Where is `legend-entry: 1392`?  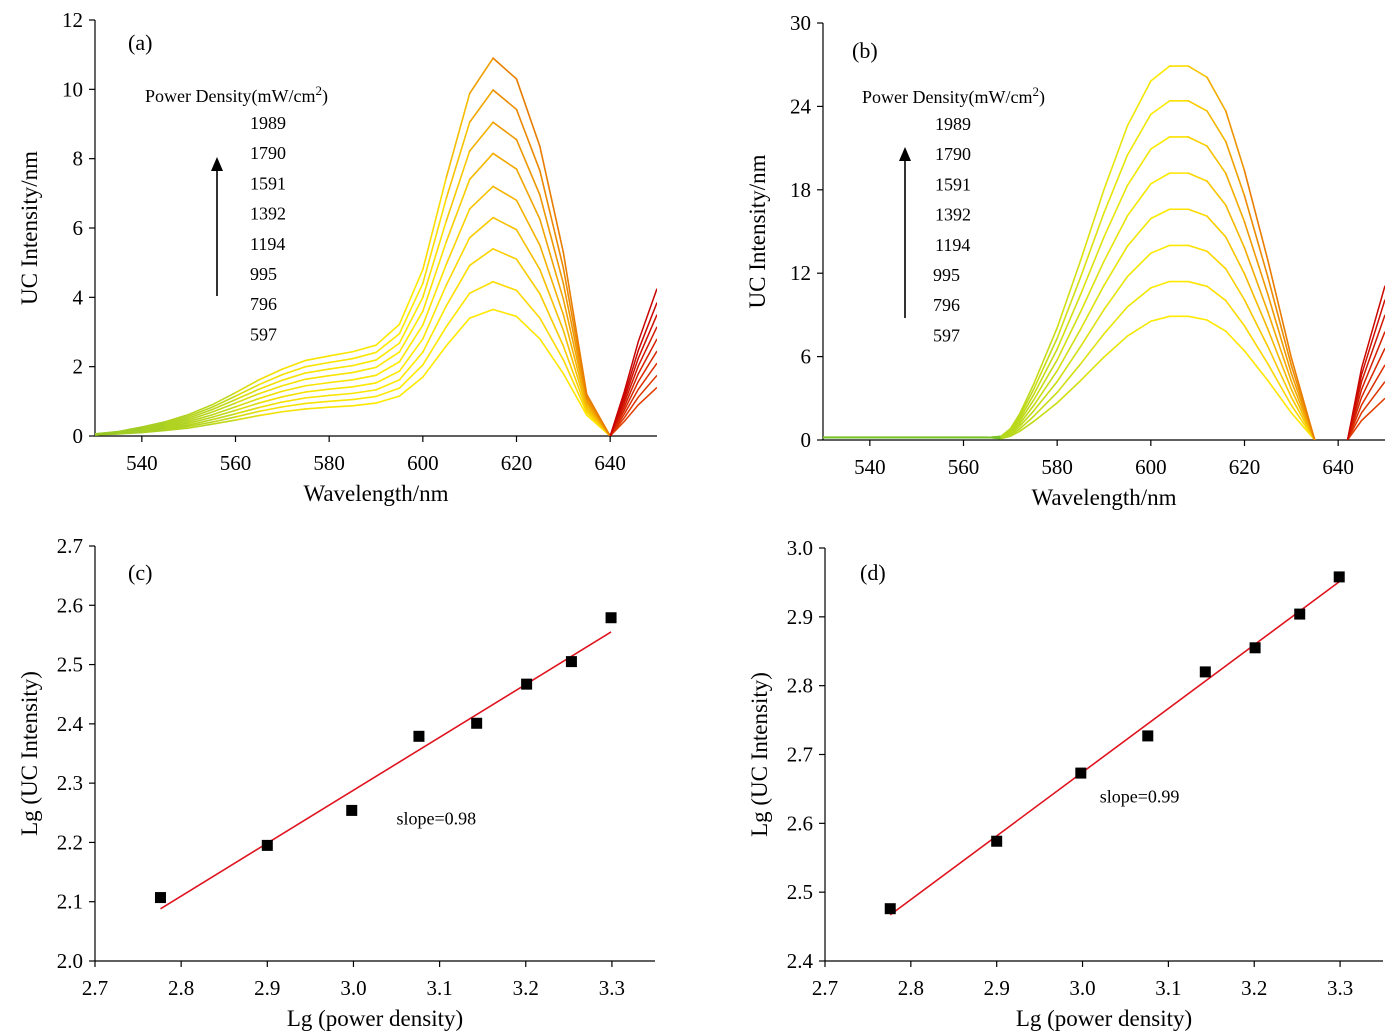 legend-entry: 1392 is located at coordinates (268, 214).